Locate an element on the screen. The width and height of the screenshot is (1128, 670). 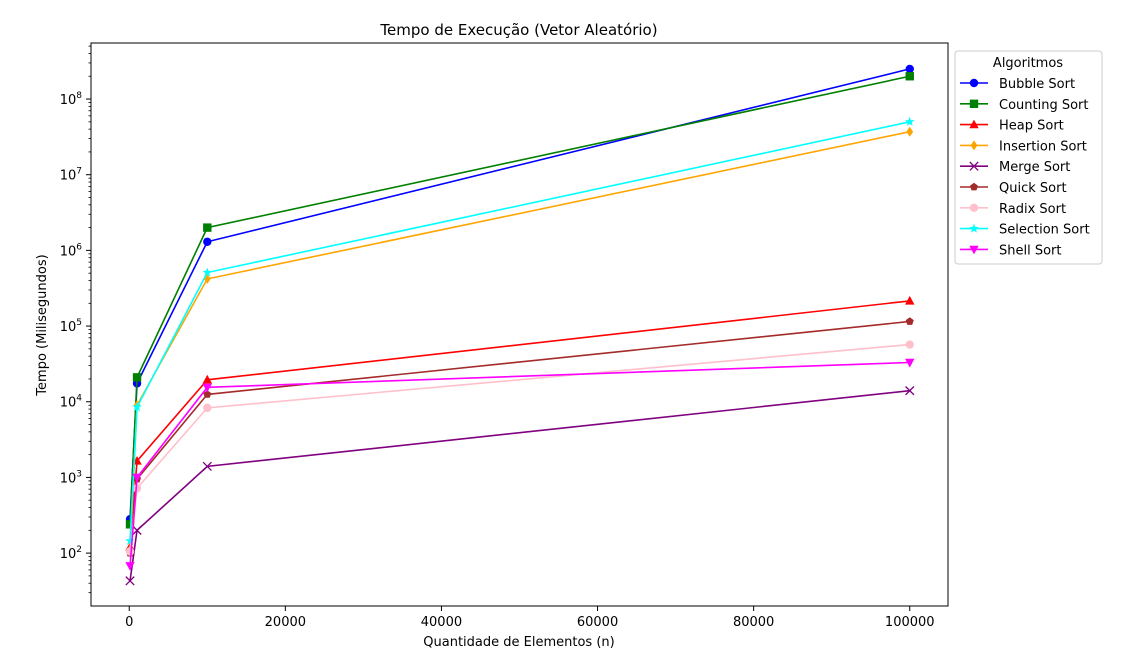
y-tick-label: 10³ is located at coordinates (71, 477).